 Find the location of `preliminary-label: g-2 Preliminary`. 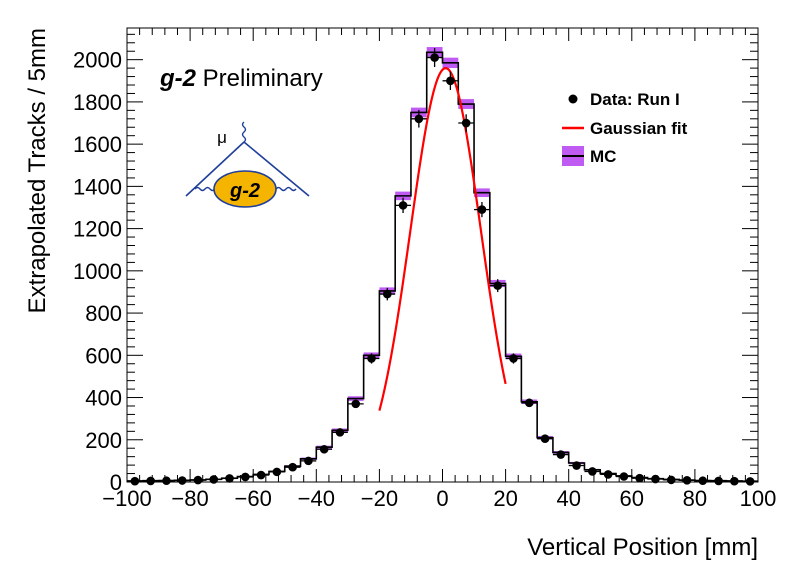

preliminary-label: g-2 Preliminary is located at coordinates (241, 78).